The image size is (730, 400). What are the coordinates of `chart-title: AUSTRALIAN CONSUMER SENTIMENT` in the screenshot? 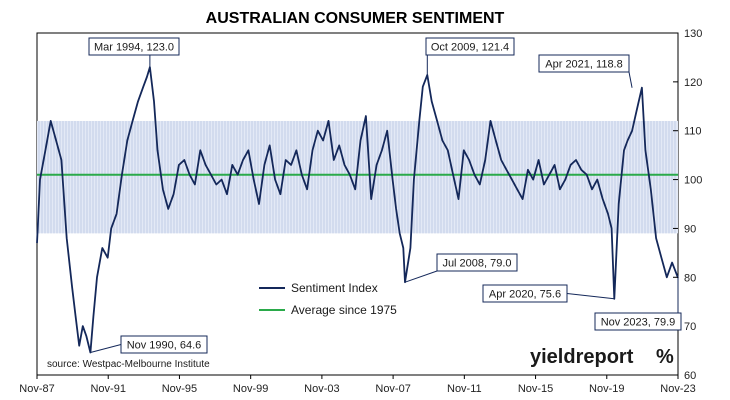 It's located at (355, 18).